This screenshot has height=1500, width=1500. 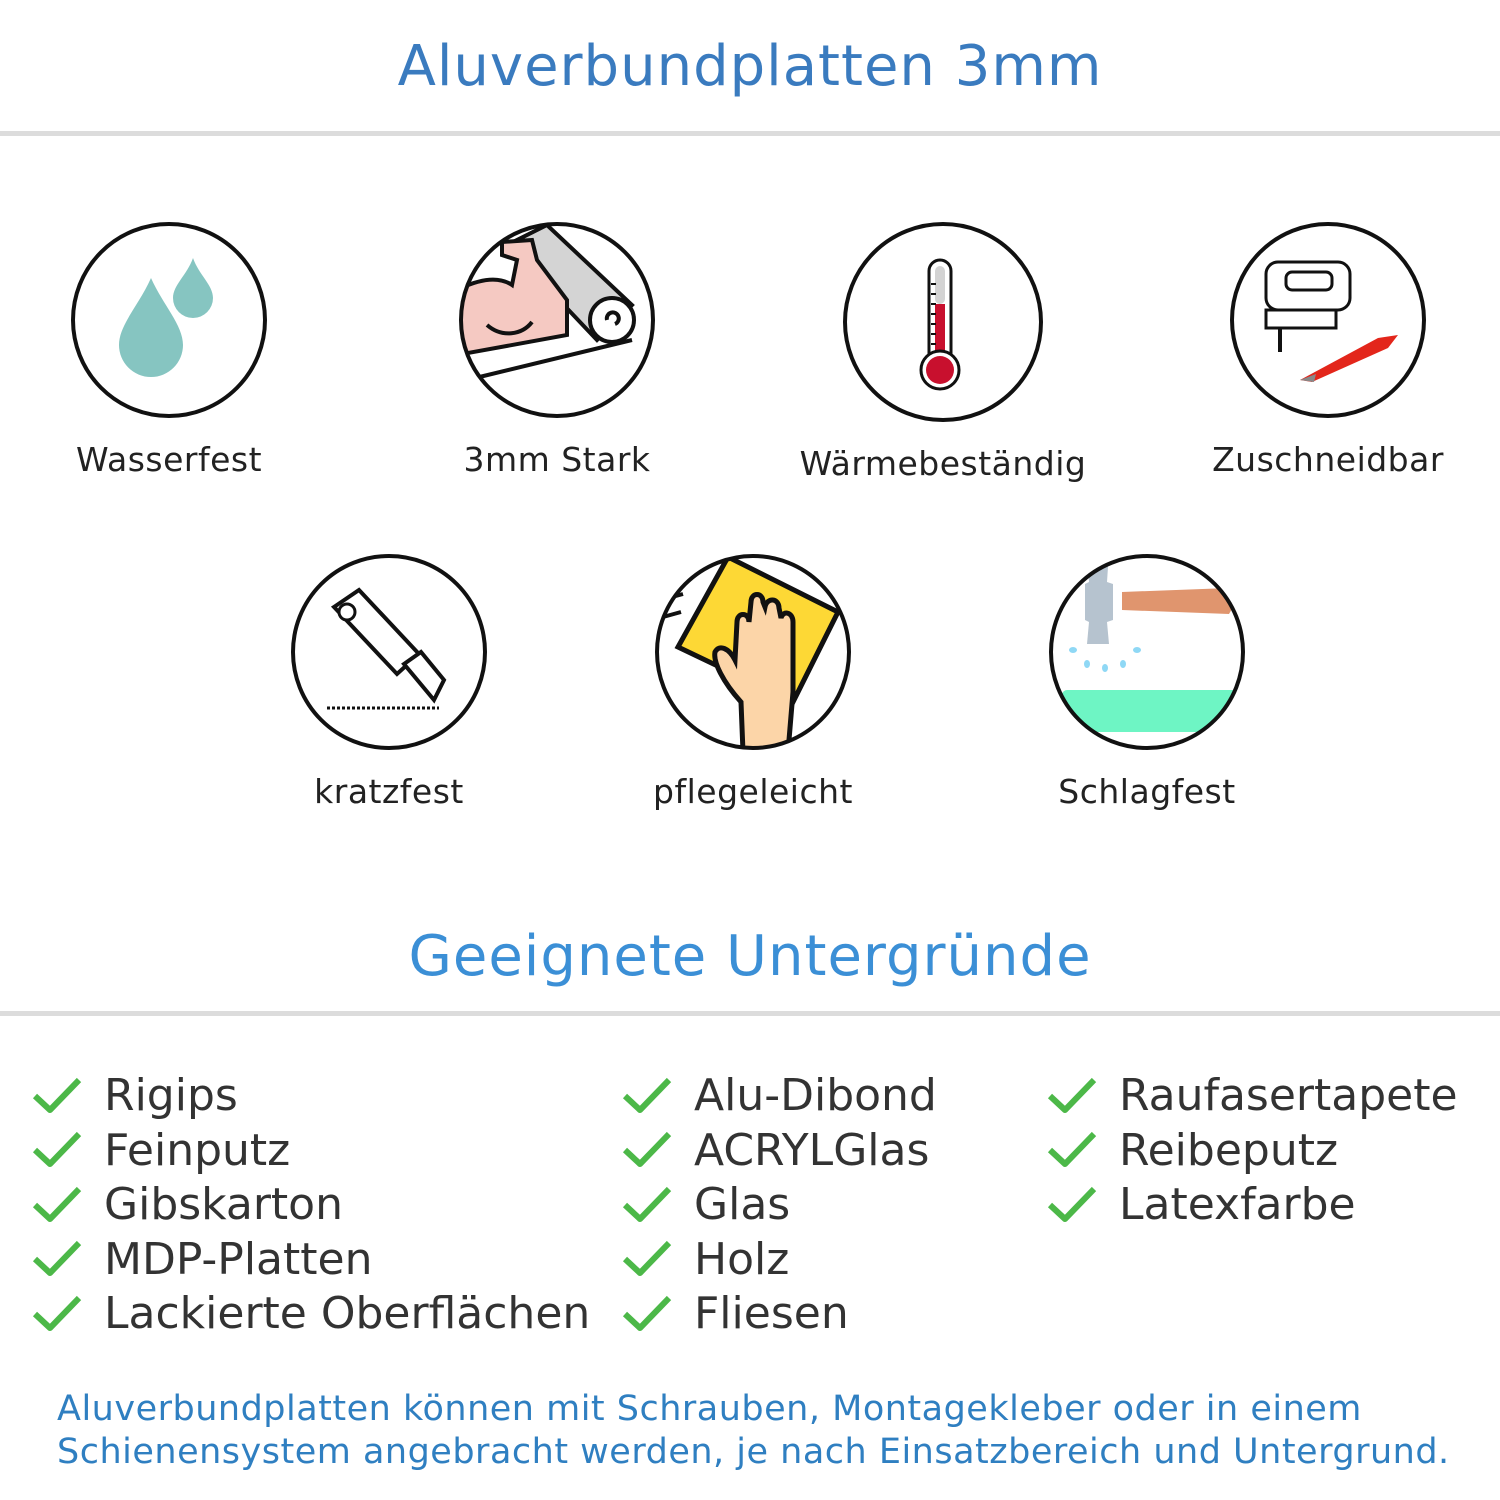 What do you see at coordinates (1328, 320) in the screenshot?
I see `jigsaw-icon` at bounding box center [1328, 320].